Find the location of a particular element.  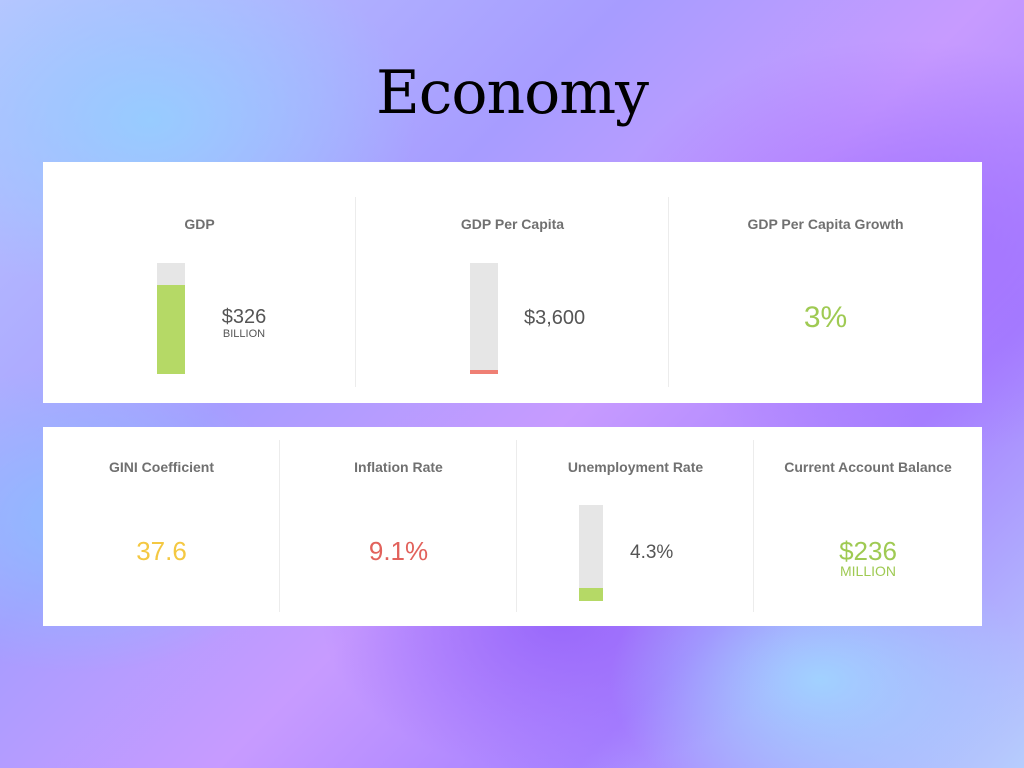

gdp-value-group: $326 BILLION is located at coordinates (244, 323).